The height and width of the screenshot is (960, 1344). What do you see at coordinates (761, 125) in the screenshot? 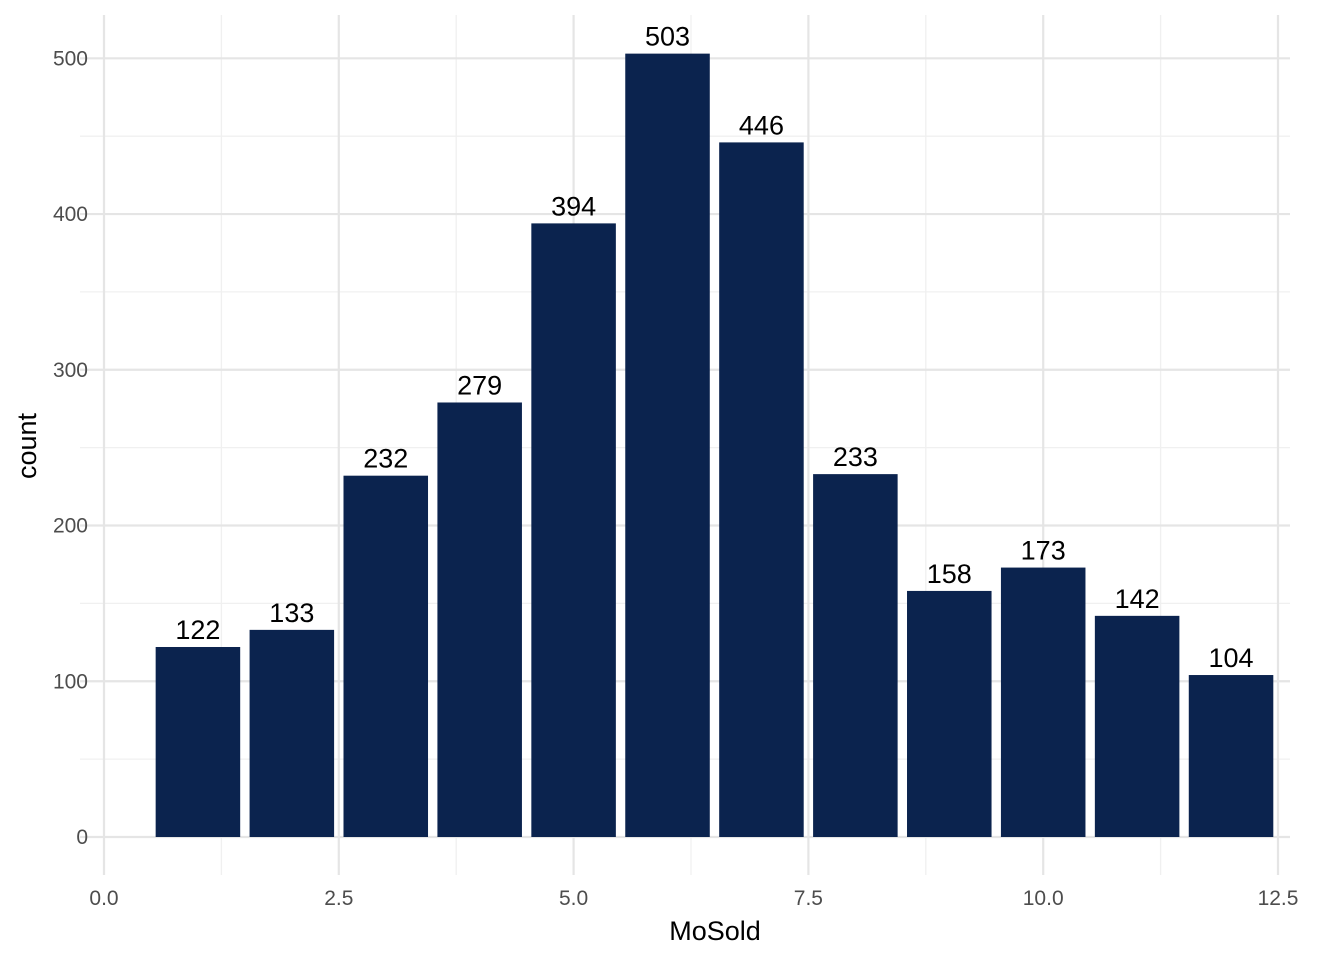
I see `bar-value-label: 446` at bounding box center [761, 125].